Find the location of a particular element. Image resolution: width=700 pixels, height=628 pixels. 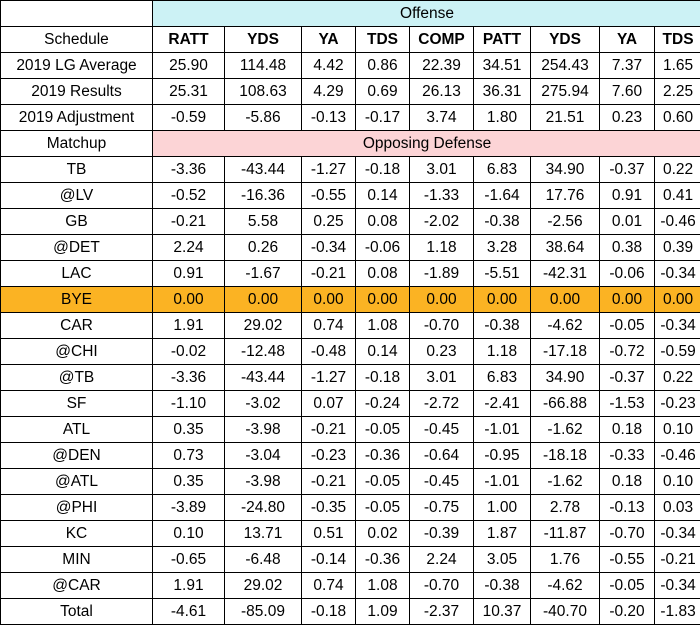

corner-cell is located at coordinates (76, 13).